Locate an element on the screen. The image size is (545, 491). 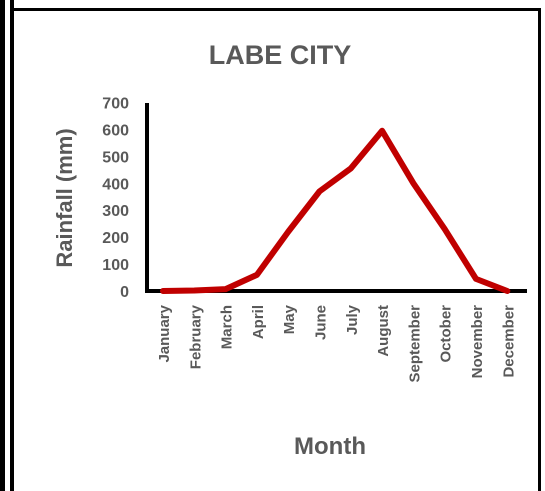
y-tick-label: 700 is located at coordinates (115, 104).